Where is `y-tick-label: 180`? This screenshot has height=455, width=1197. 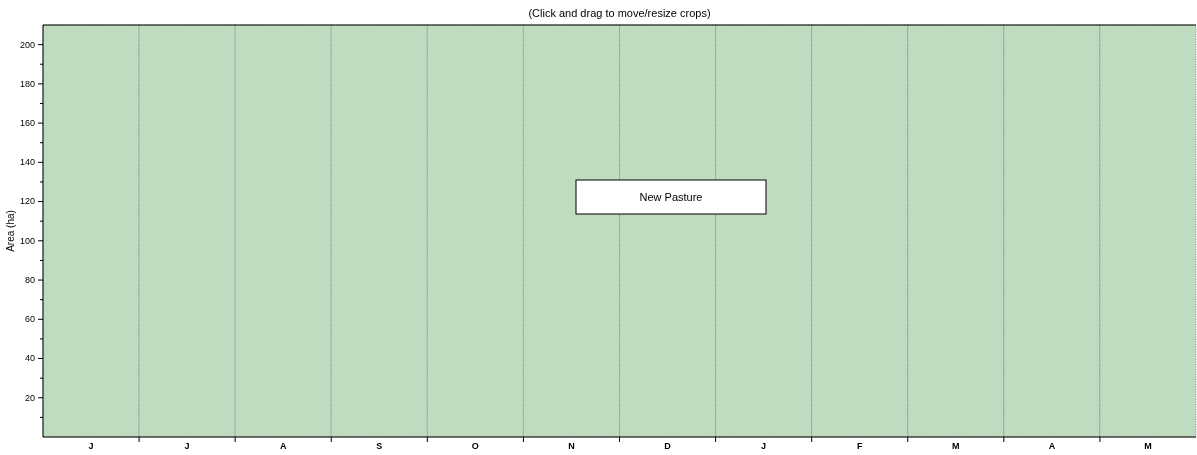 y-tick-label: 180 is located at coordinates (27, 83).